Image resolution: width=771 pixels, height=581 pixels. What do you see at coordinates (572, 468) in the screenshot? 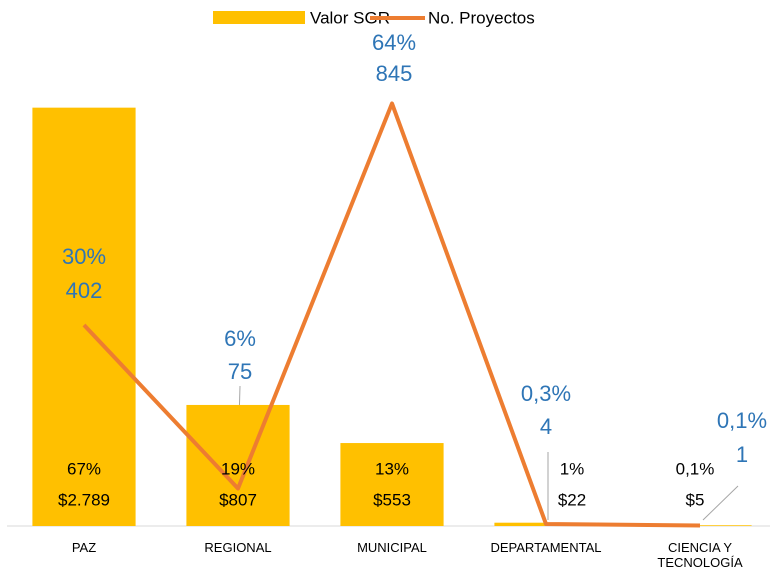
I see `data-label-share: 1%` at bounding box center [572, 468].